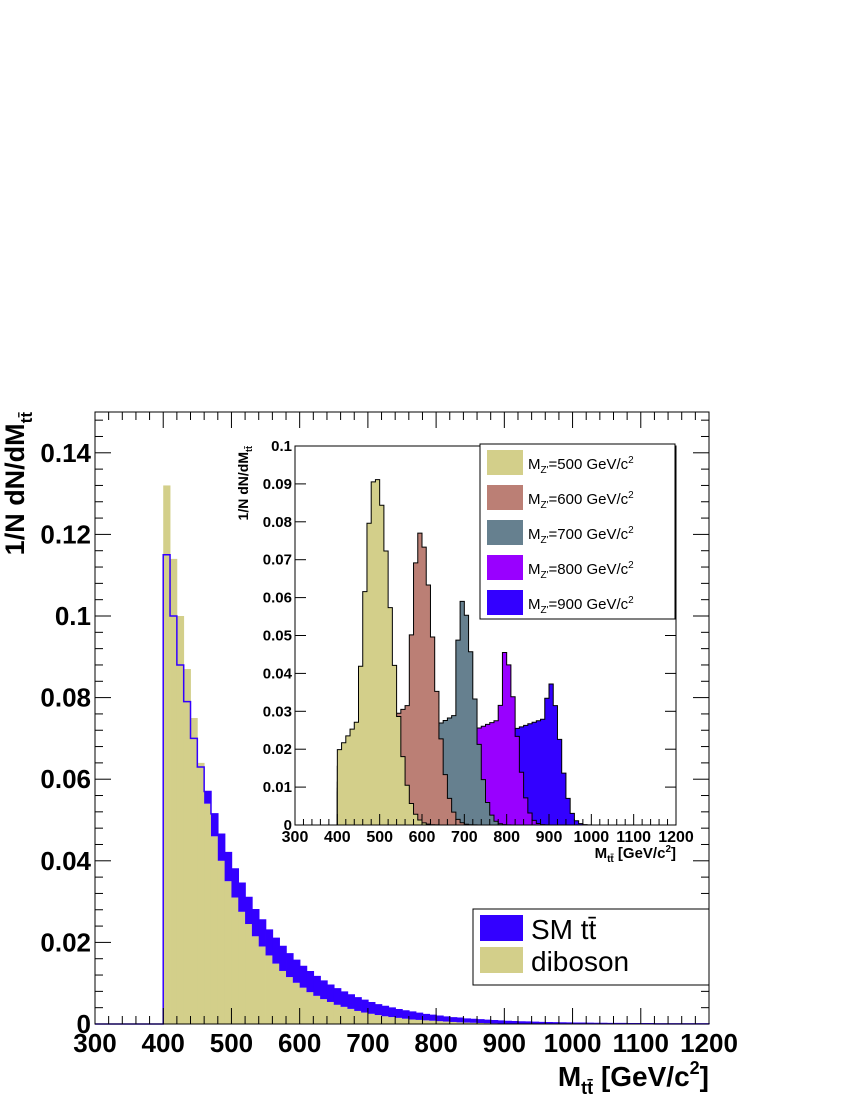  I want to click on legend-label: diboson, so click(580, 961).